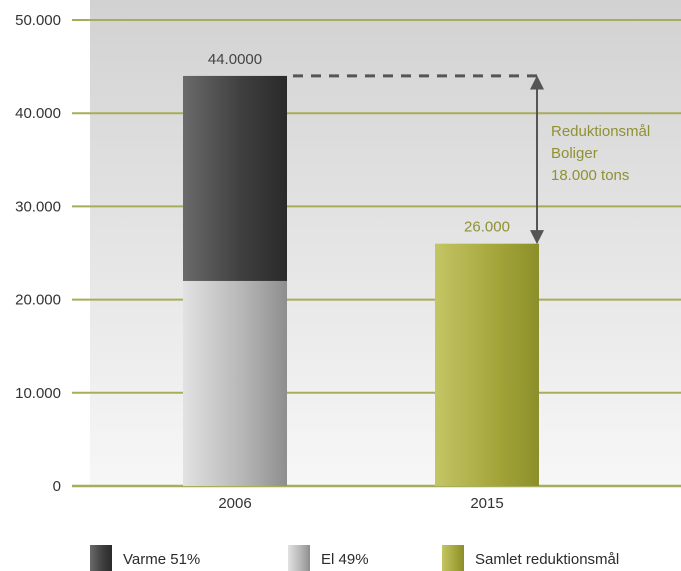 This screenshot has width=681, height=571. Describe the element at coordinates (38, 20) in the screenshot. I see `y-tick-label: 50.000` at that location.